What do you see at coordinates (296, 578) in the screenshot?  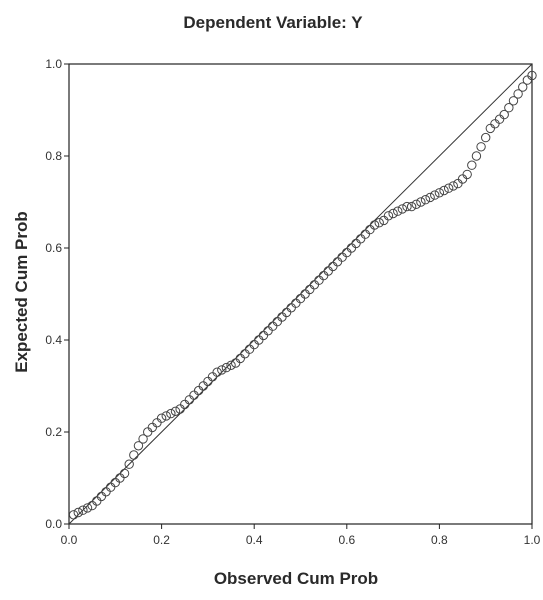 I see `x-axis-label: Observed Cum Prob` at bounding box center [296, 578].